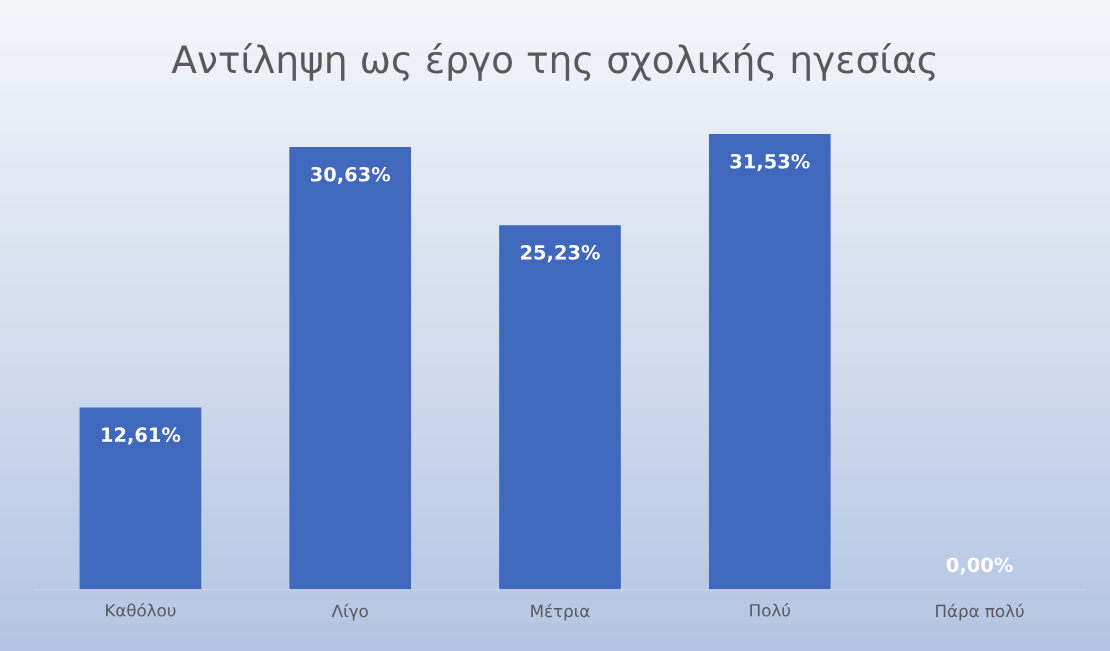  What do you see at coordinates (770, 610) in the screenshot?
I see `x-tick-label: Πολύ` at bounding box center [770, 610].